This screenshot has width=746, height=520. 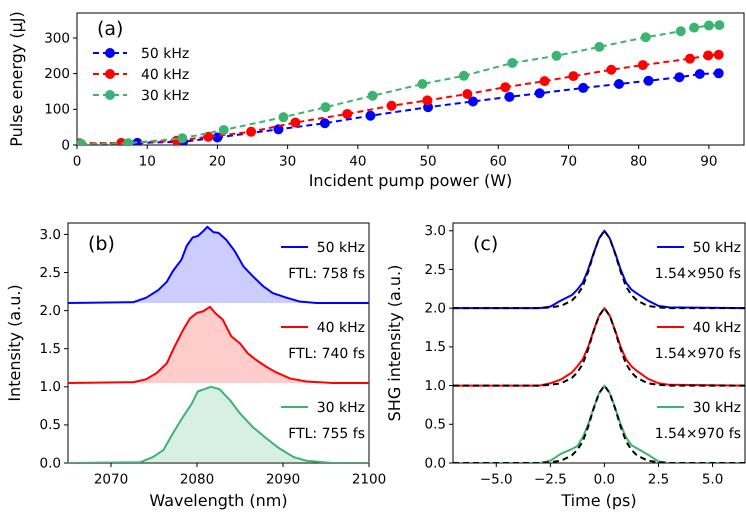 I want to click on y-axis-title: Pulse energy (μJ), so click(x=16, y=79).